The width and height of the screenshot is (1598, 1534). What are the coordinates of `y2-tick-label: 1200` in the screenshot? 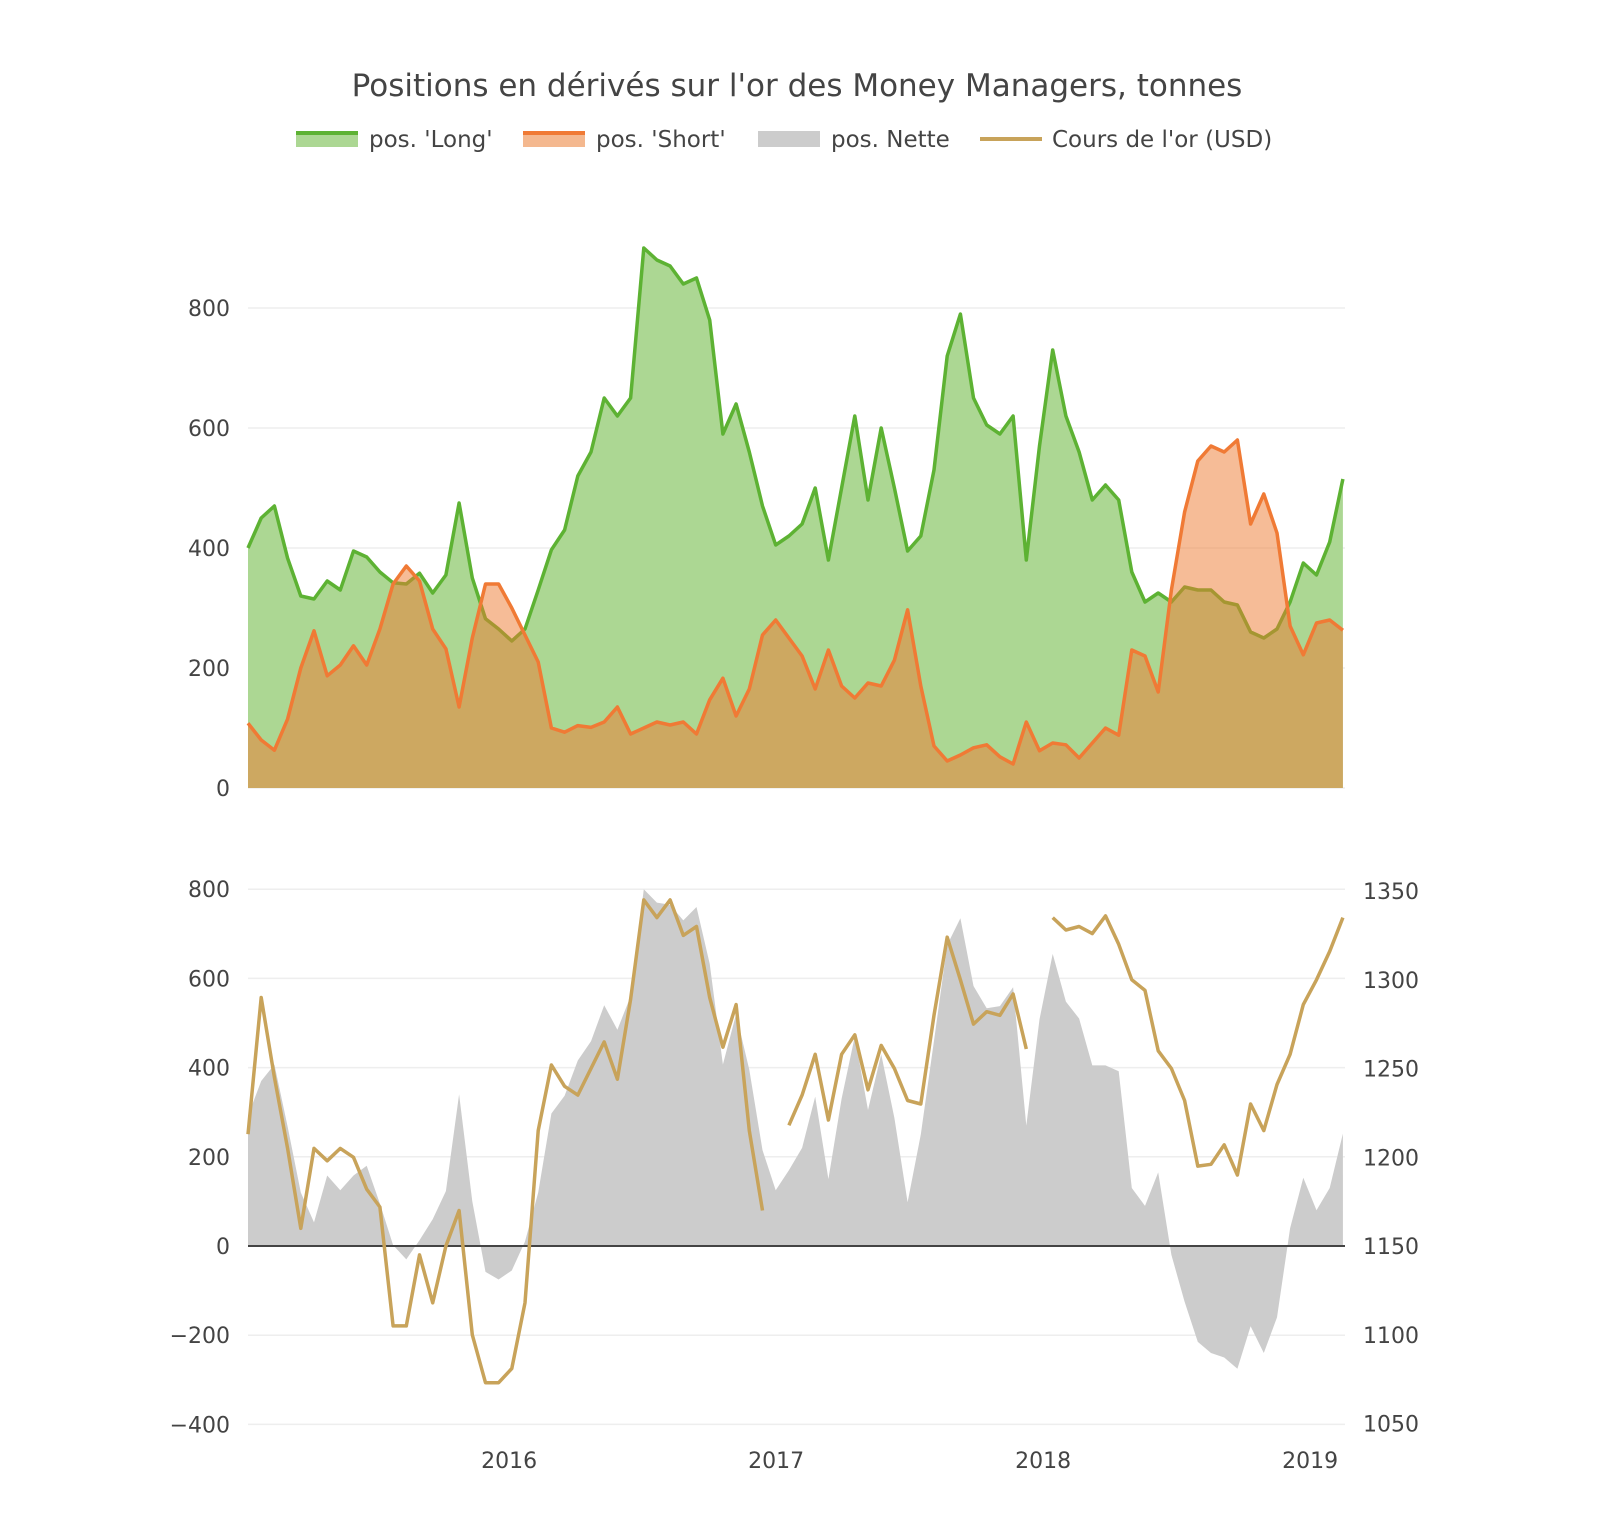 It's located at (1391, 1158).